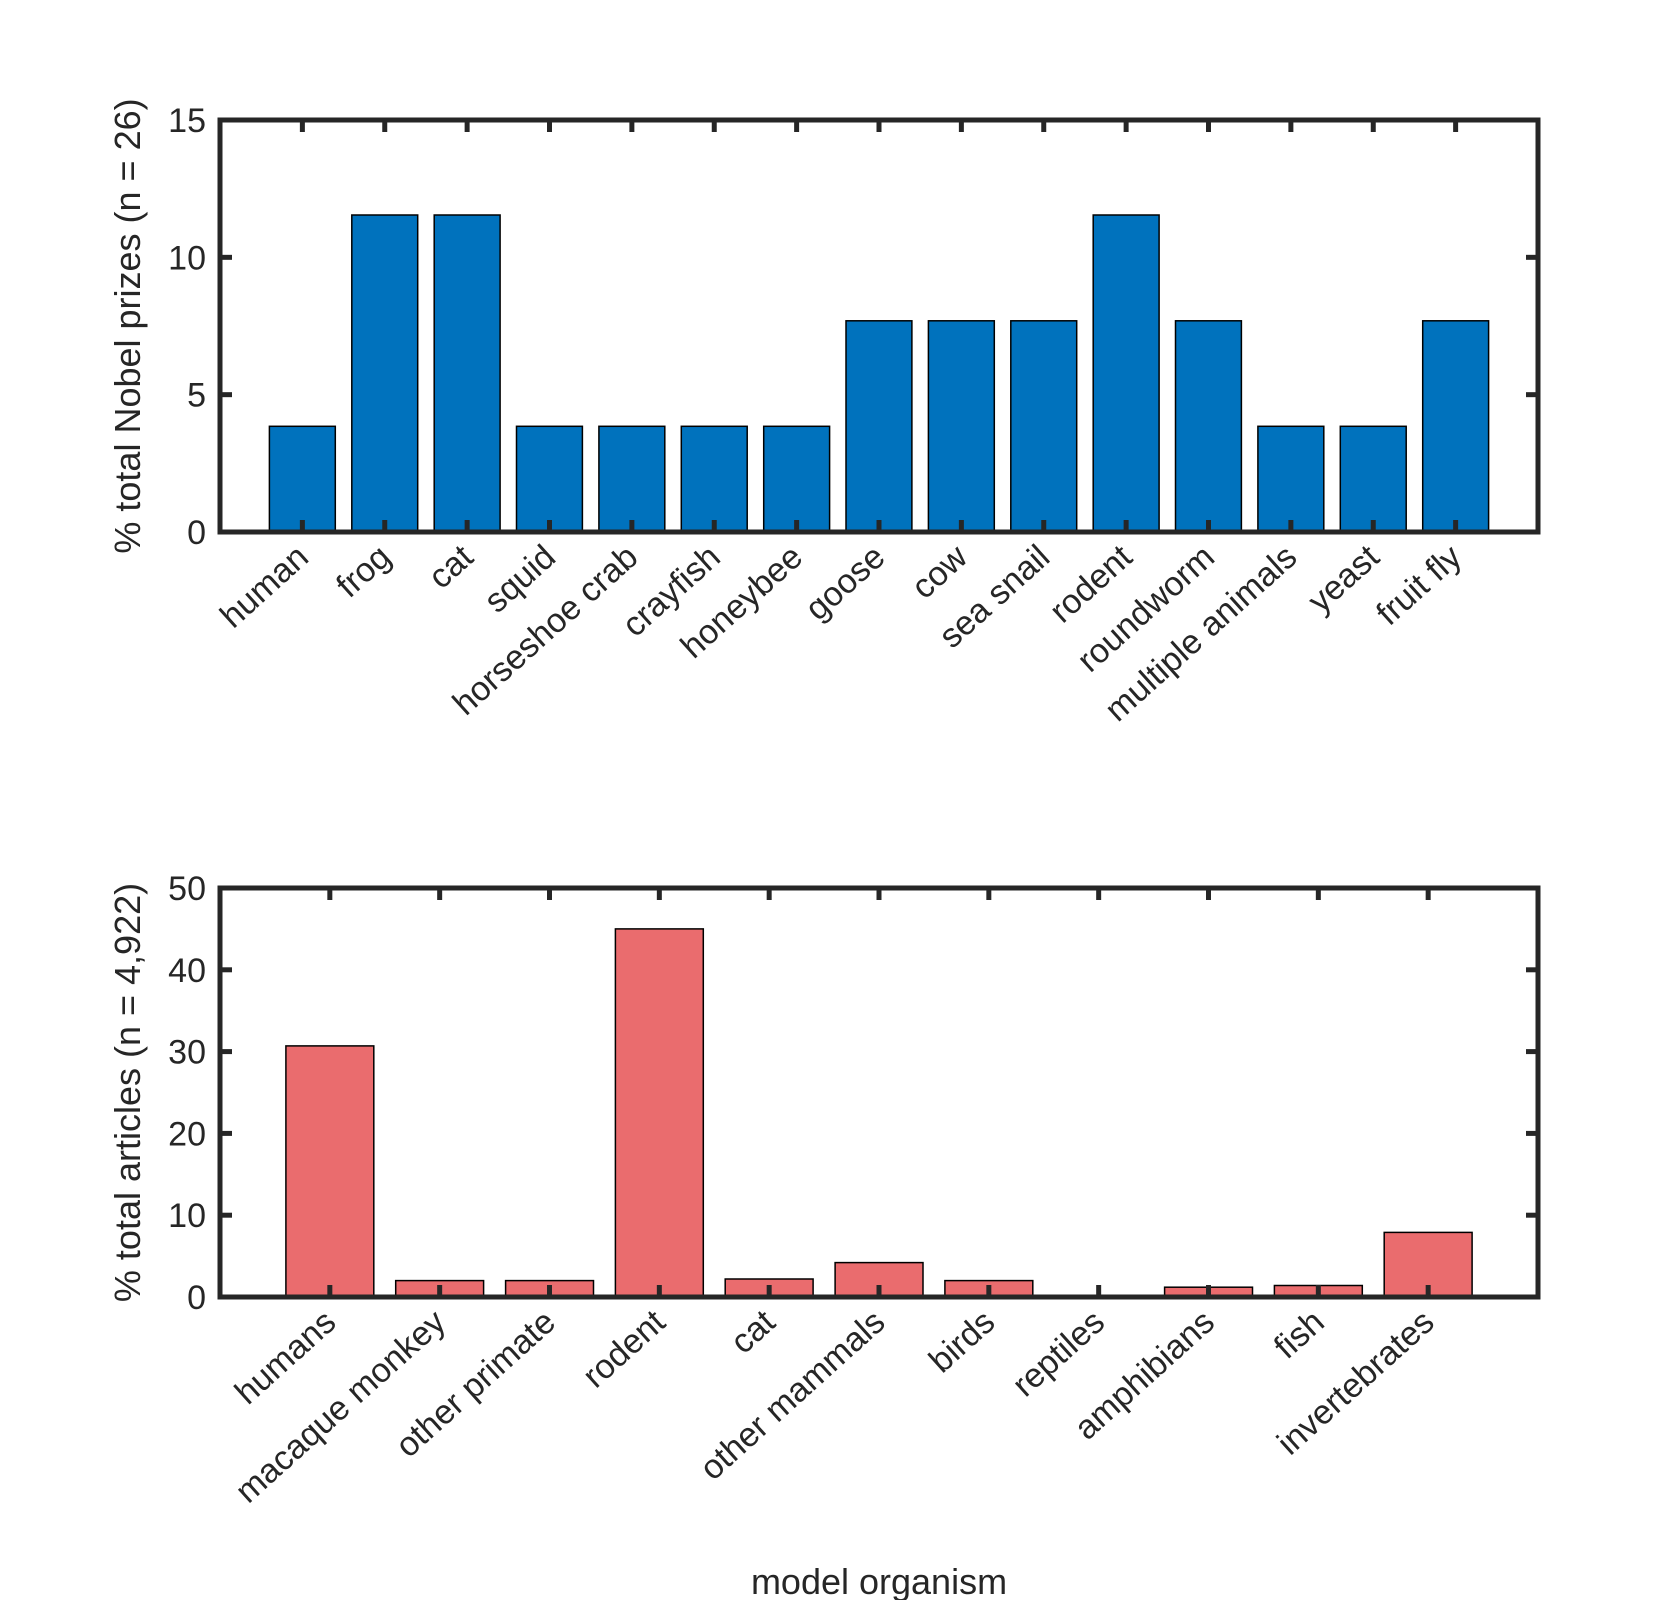 The image size is (1680, 1600). Describe the element at coordinates (793, 1395) in the screenshot. I see `x-category-label: other mammals` at that location.